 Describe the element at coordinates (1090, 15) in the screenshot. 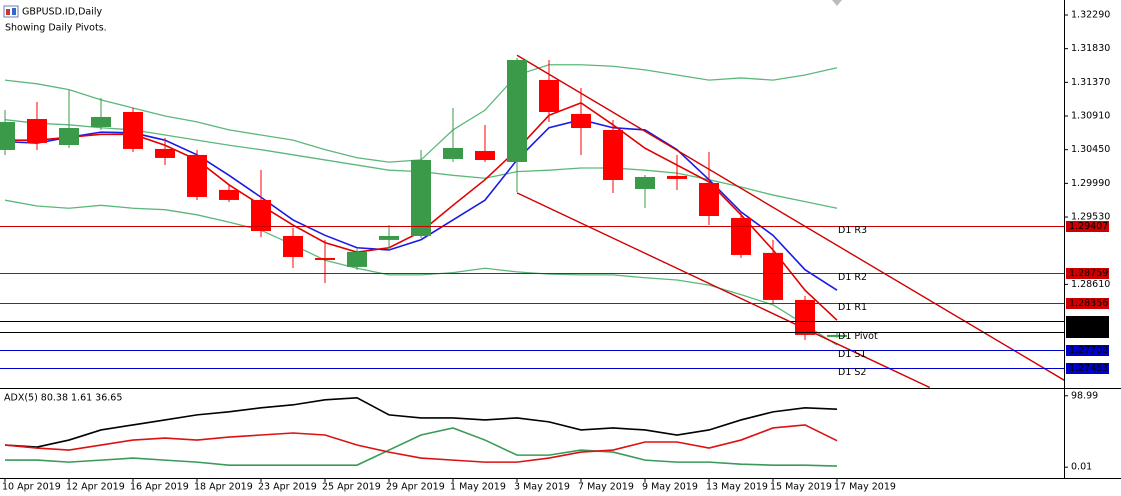

I see `y-tick-label: 1.32290` at that location.